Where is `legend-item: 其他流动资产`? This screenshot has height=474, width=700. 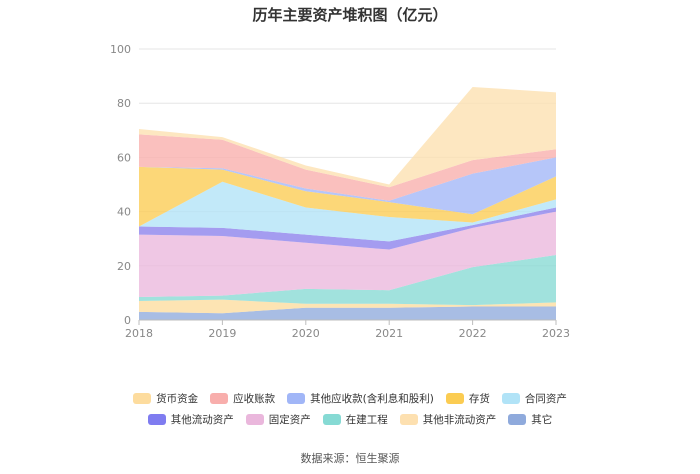 legend-item: 其他流动资产 is located at coordinates (190, 419).